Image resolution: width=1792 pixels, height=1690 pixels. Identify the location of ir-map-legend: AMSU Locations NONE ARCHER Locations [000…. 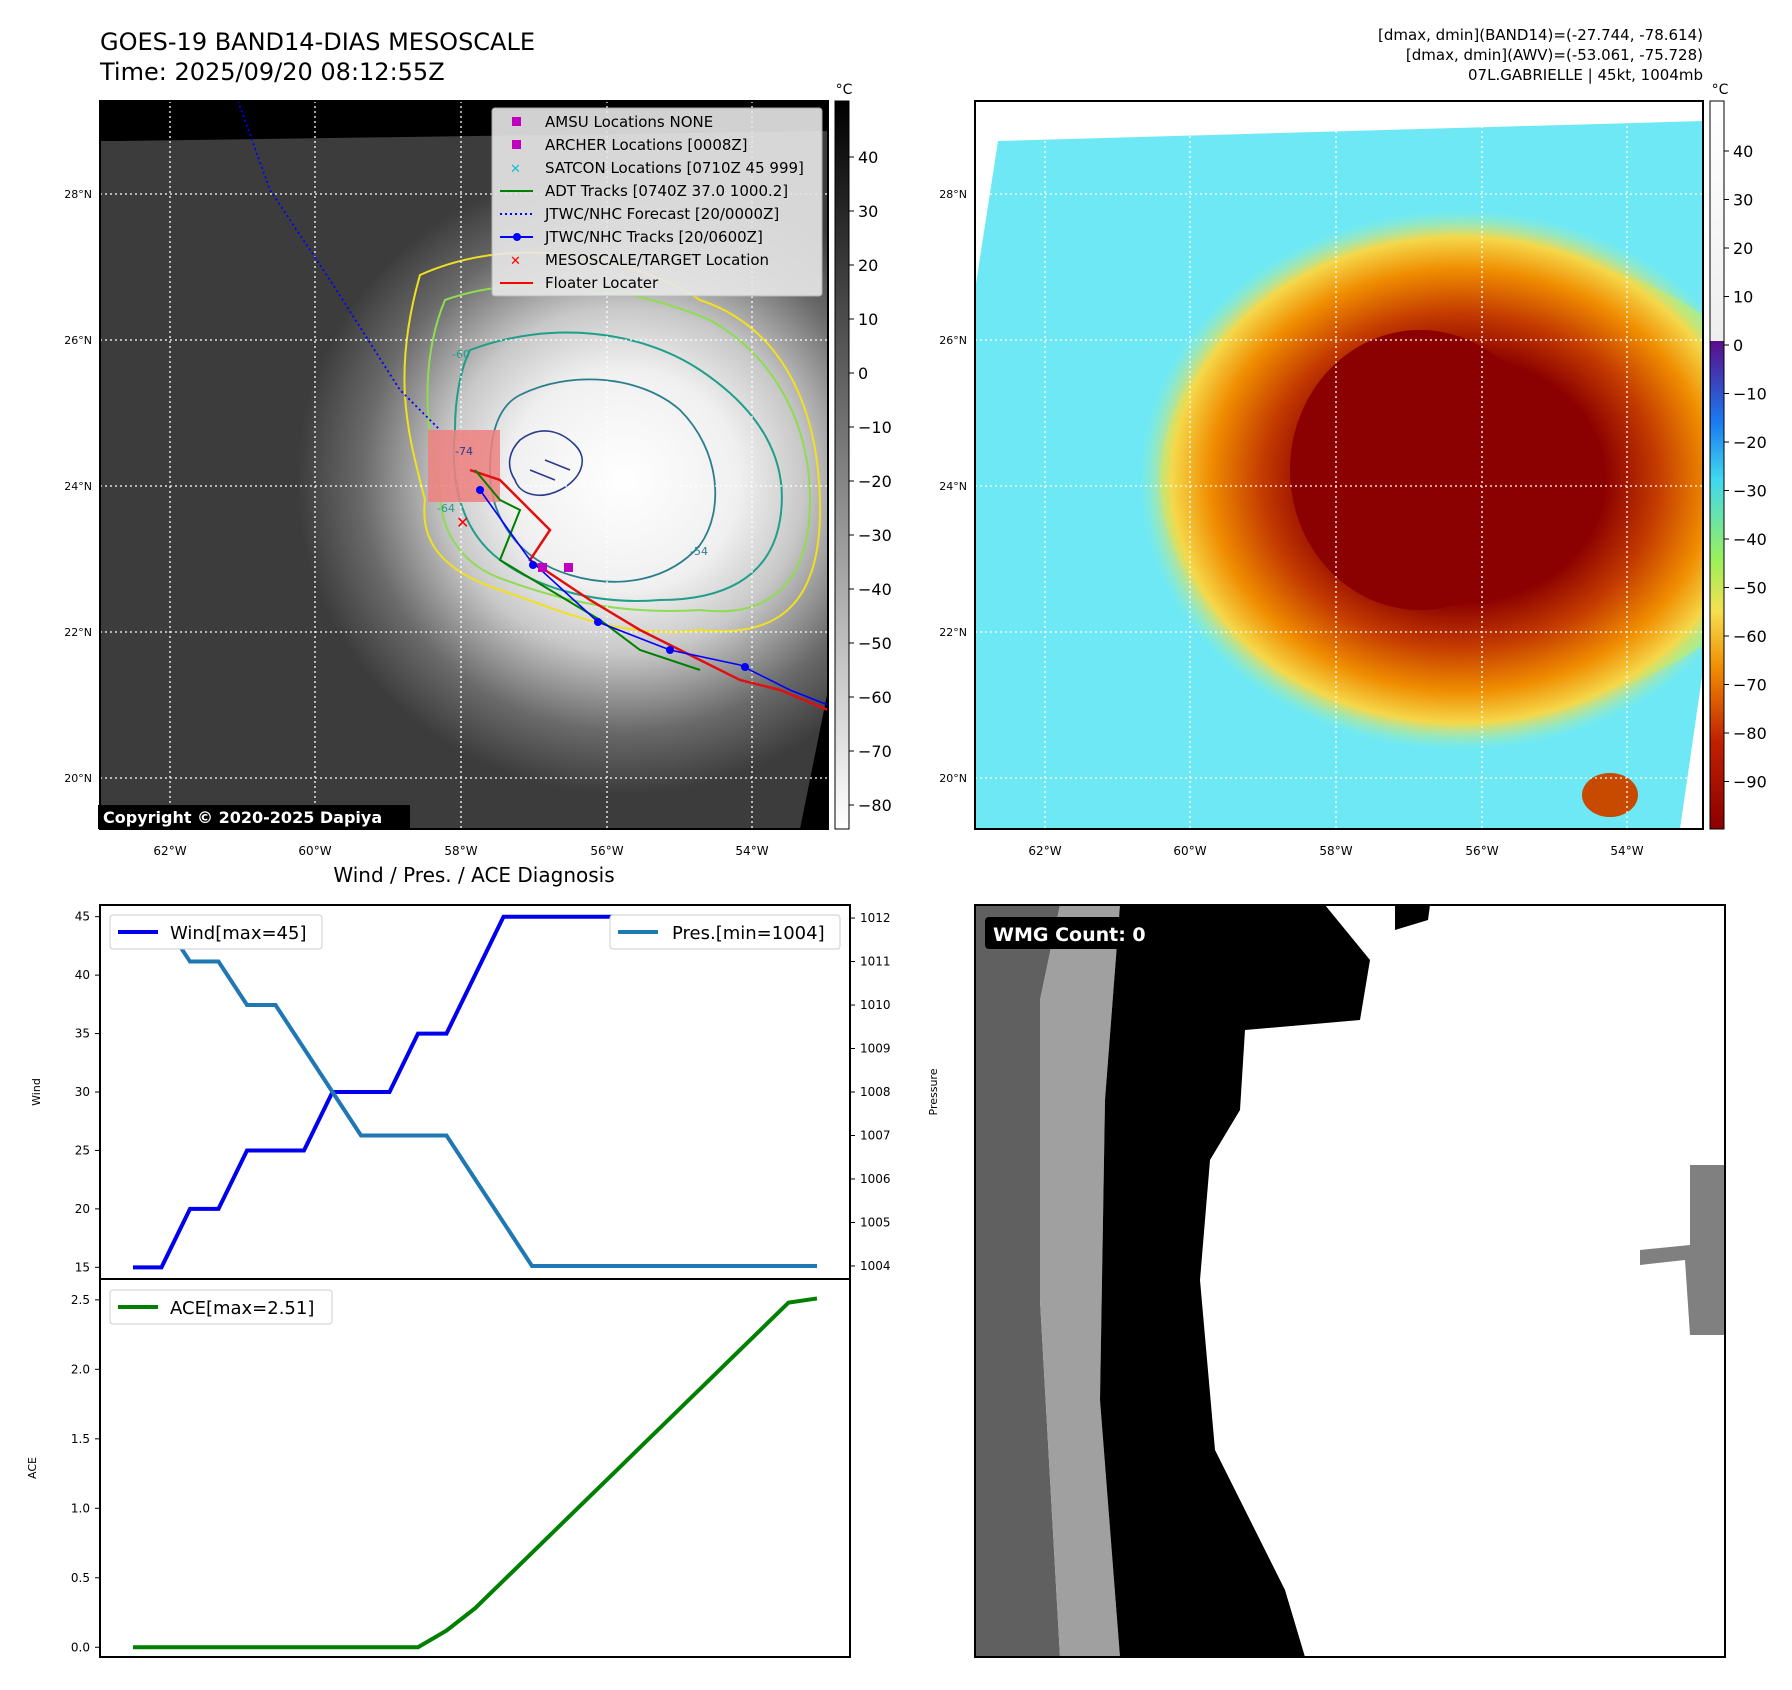
(657, 202).